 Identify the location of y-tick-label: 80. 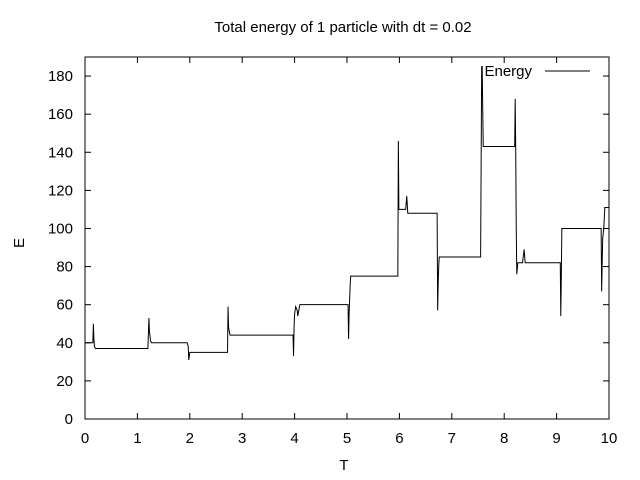
(64, 267).